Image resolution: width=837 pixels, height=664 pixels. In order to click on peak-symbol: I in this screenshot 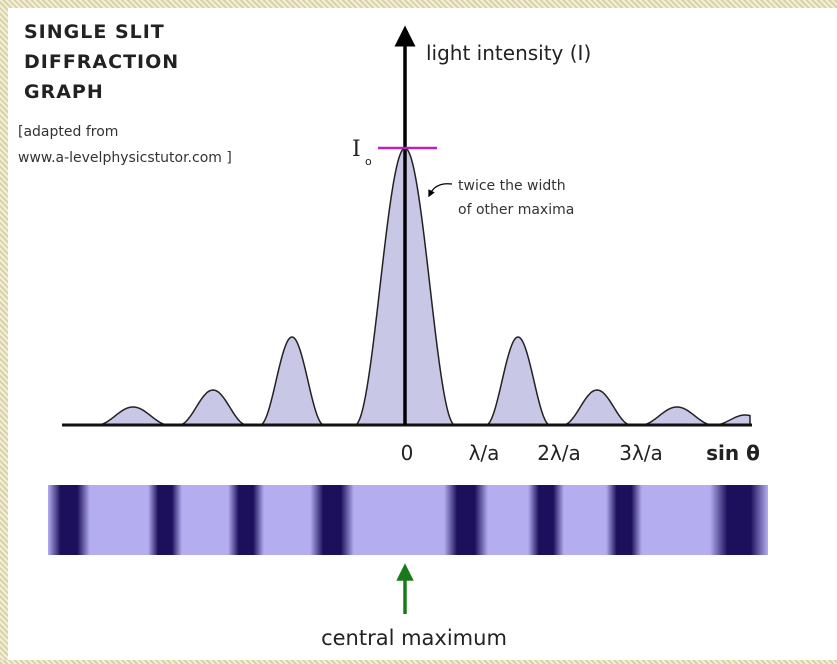, I will do `click(356, 149)`.